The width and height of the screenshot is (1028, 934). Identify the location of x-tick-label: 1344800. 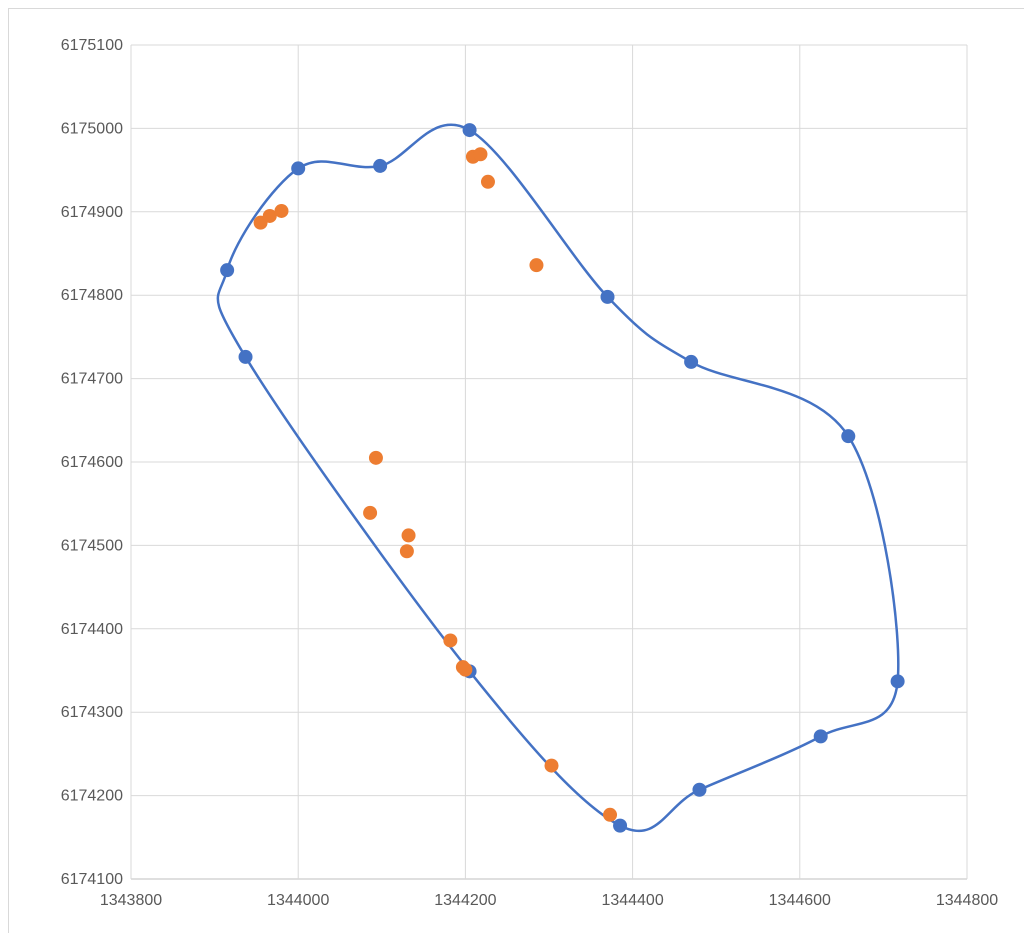
(967, 900).